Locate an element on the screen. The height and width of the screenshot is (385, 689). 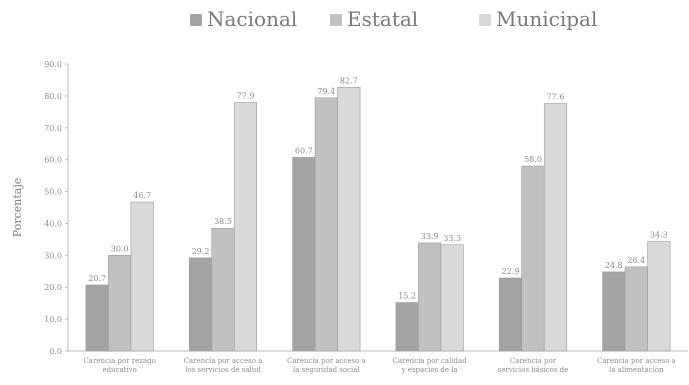
category-label-line: Carencia por is located at coordinates (533, 361).